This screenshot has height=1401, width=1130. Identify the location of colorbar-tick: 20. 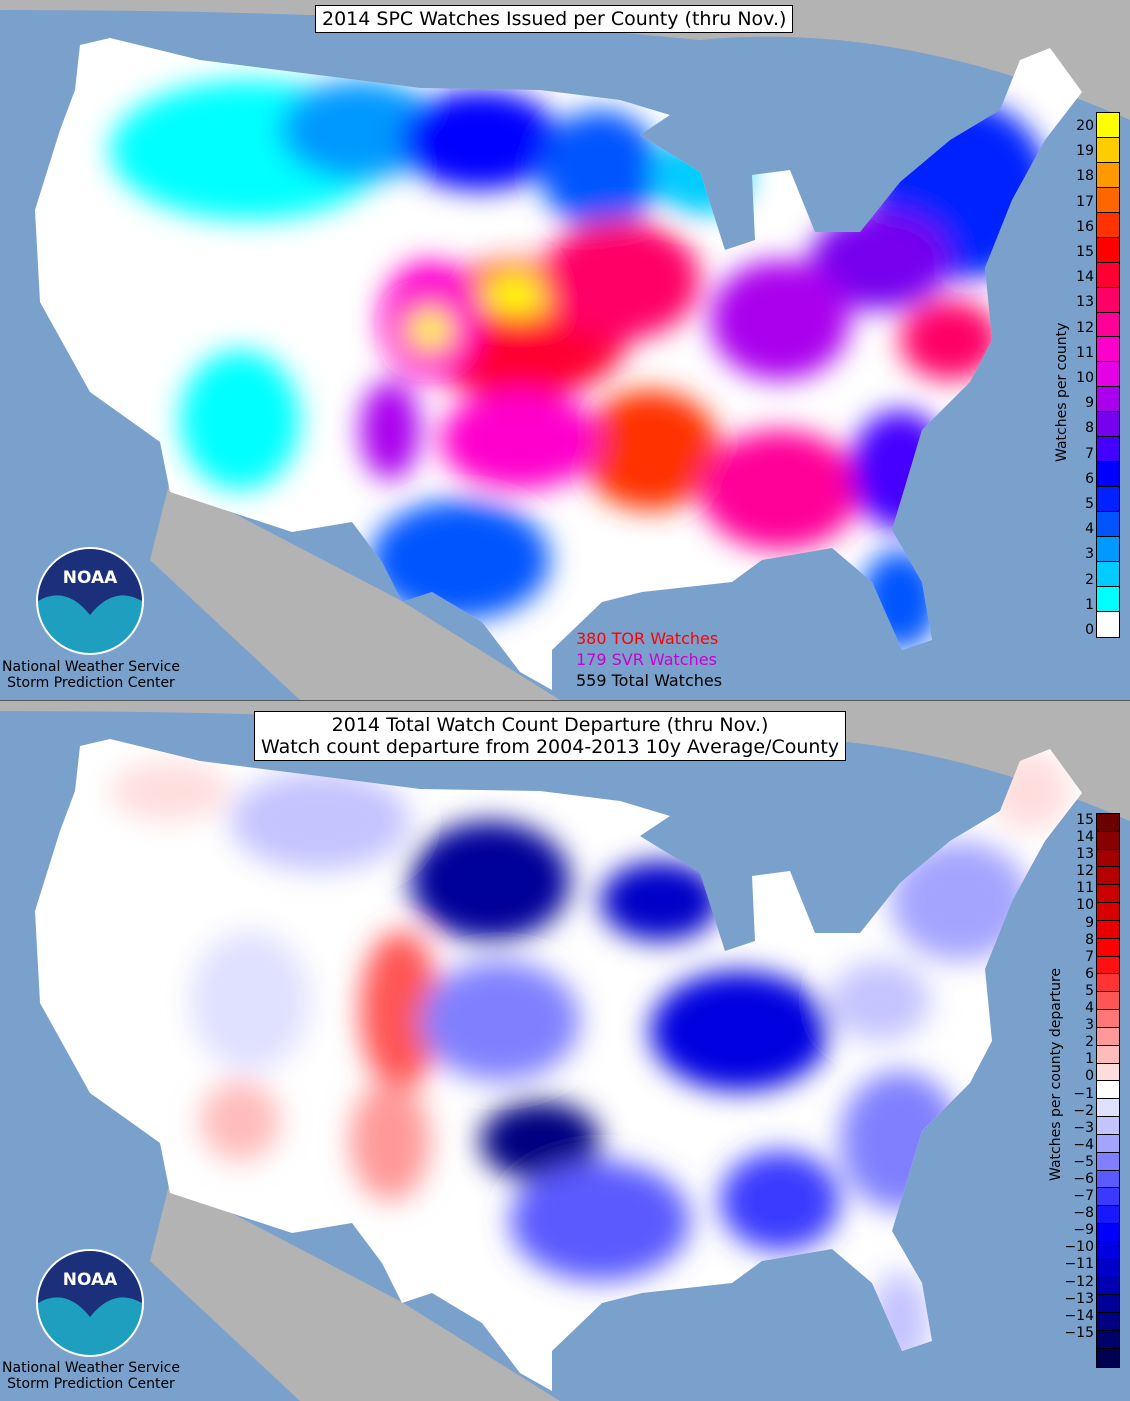
(1085, 126).